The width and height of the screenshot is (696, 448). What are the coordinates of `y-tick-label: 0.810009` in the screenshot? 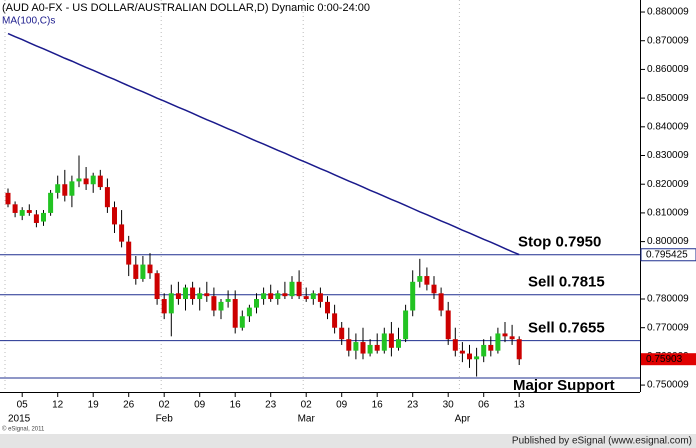 It's located at (668, 213).